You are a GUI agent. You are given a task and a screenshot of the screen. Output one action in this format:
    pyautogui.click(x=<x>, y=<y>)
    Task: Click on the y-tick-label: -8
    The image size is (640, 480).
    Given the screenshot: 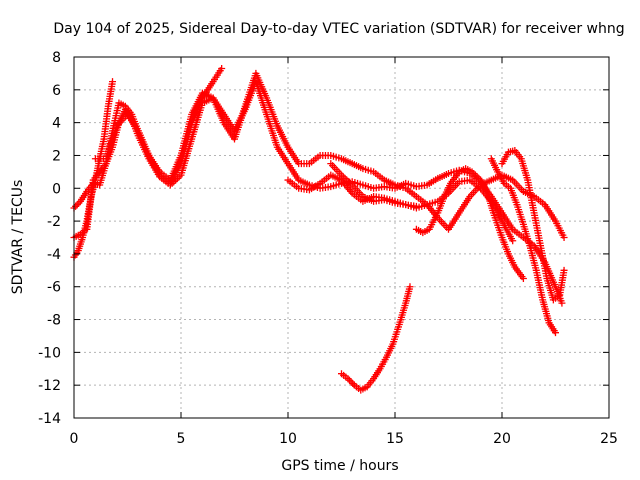 What is the action you would take?
    pyautogui.click(x=54, y=321)
    